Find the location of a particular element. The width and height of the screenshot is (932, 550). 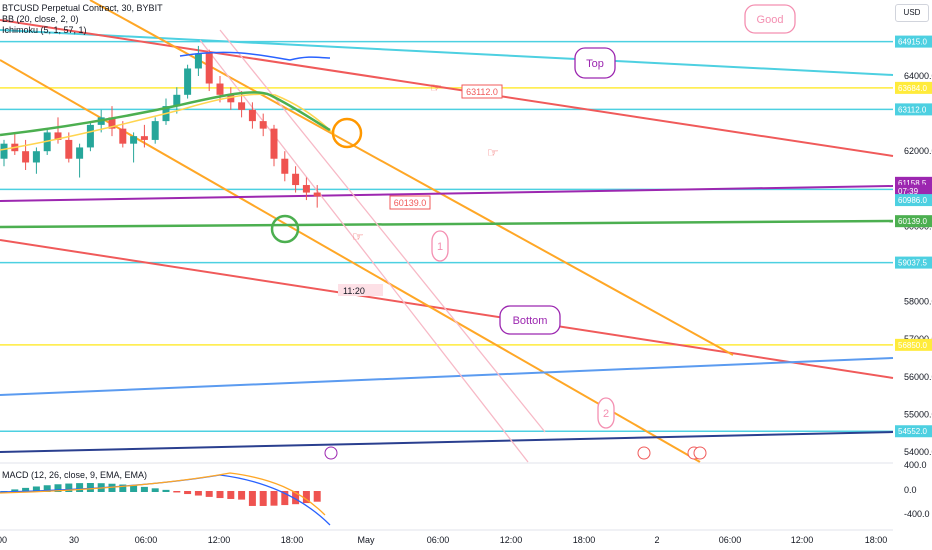

time-tick: 06:00 is located at coordinates (438, 540).